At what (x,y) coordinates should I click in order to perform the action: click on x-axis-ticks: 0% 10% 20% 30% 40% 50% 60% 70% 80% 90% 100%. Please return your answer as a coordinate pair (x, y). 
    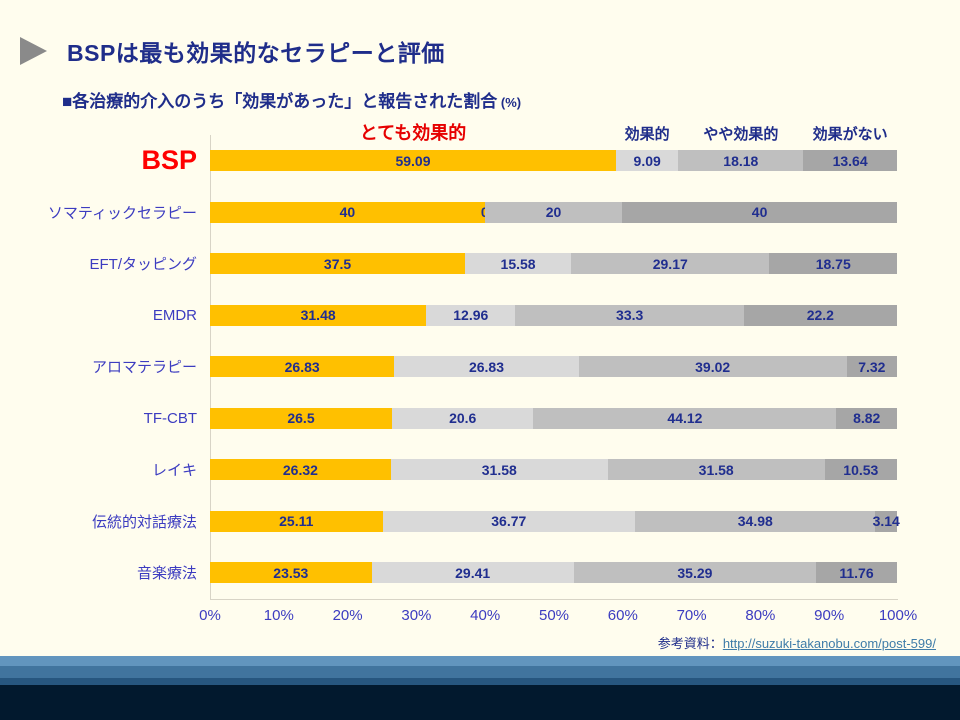
    Looking at the image, I should click on (558, 618).